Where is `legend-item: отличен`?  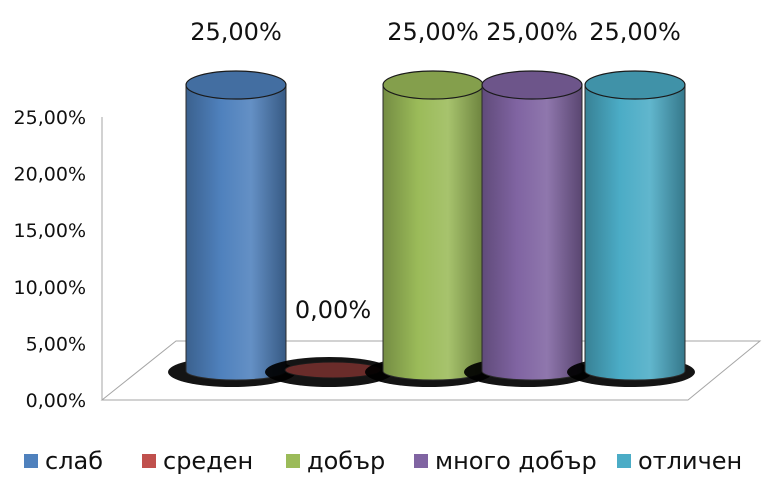
legend-item: отличен is located at coordinates (679, 461).